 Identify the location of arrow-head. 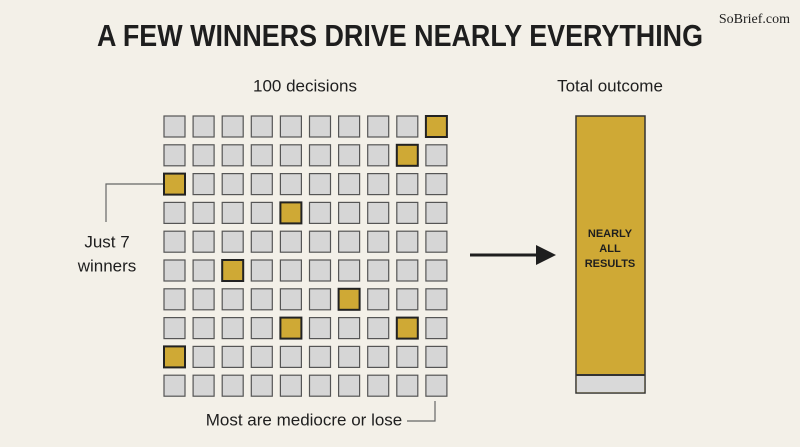
(546, 255).